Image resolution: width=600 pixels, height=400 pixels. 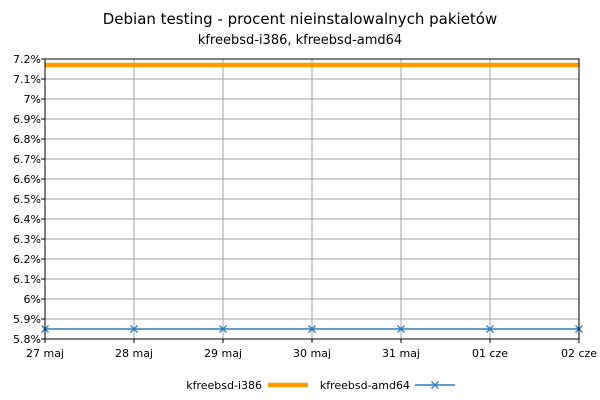 What do you see at coordinates (435, 385) in the screenshot?
I see `legend-marker-kfreebsd-amd64` at bounding box center [435, 385].